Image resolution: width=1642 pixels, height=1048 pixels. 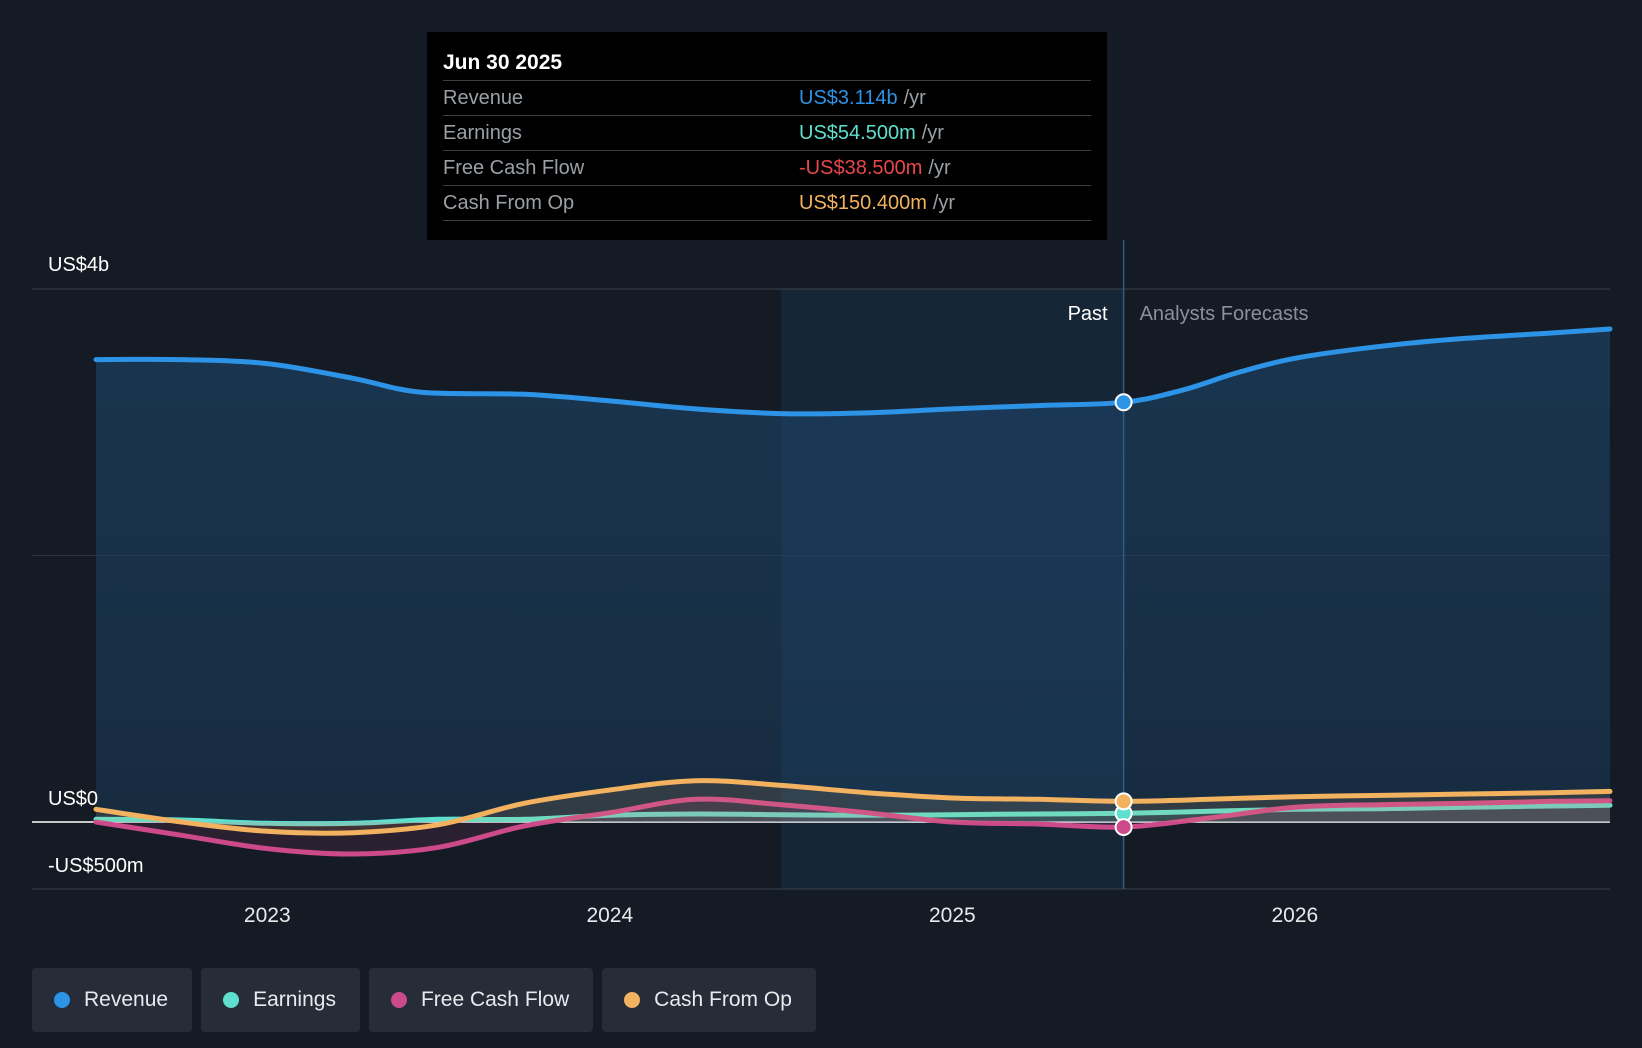 What do you see at coordinates (482, 132) in the screenshot?
I see `tooltip-label: Earnings` at bounding box center [482, 132].